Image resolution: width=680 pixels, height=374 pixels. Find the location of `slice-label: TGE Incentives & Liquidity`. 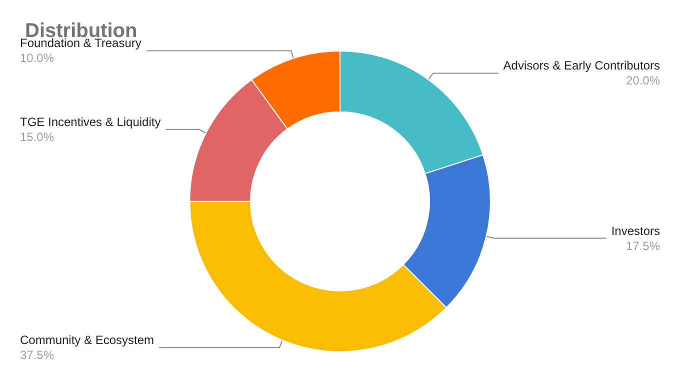

slice-label: TGE Incentives & Liquidity is located at coordinates (90, 121).